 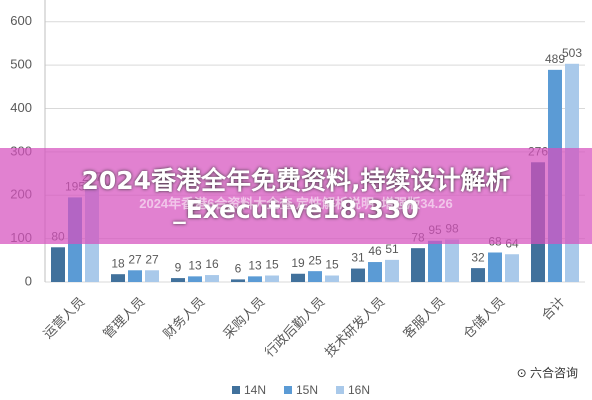 What do you see at coordinates (296, 180) in the screenshot?
I see `headline: 2024香港全年免费资料,持续设计解析` at bounding box center [296, 180].